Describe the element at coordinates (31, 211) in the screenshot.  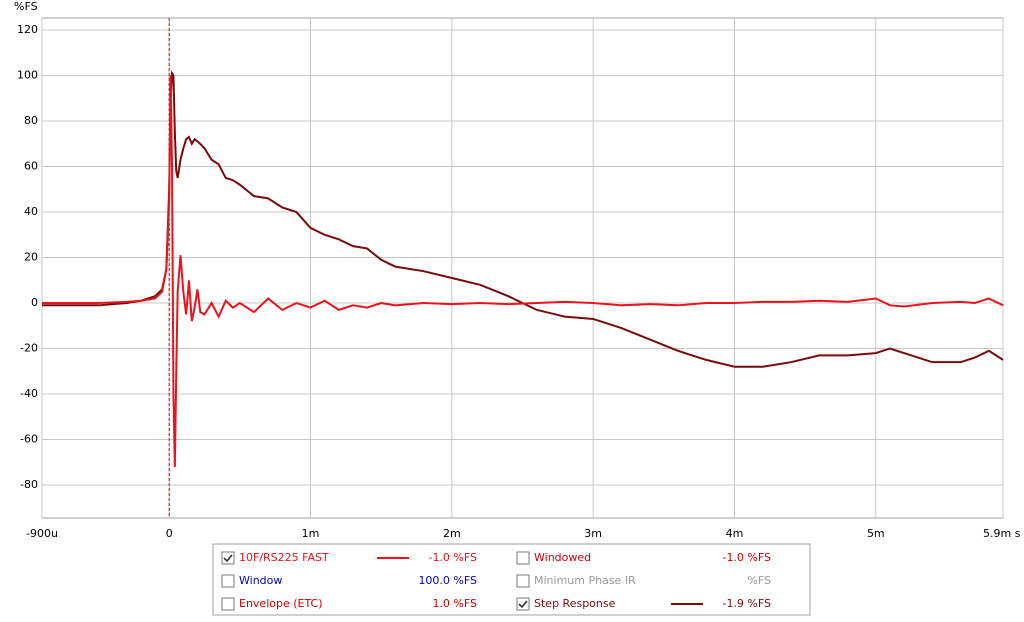
I see `y-tick-label: 40` at that location.